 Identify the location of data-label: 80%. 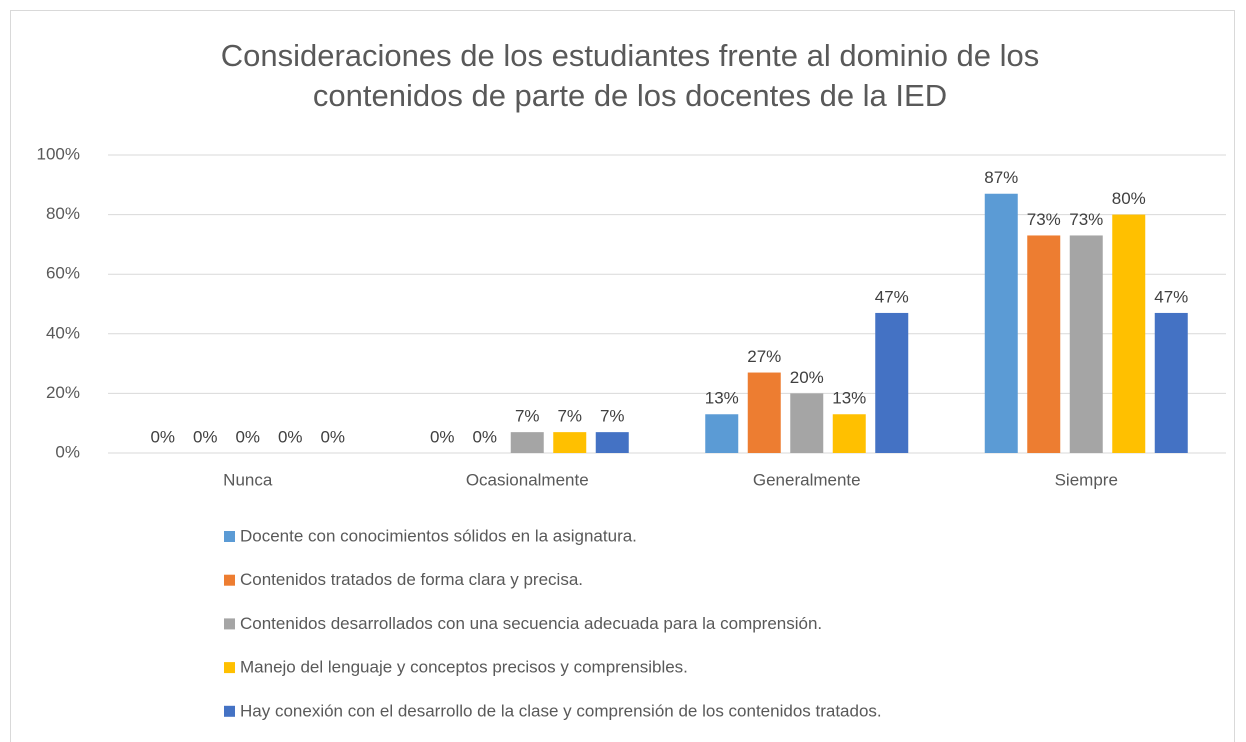
(1129, 198).